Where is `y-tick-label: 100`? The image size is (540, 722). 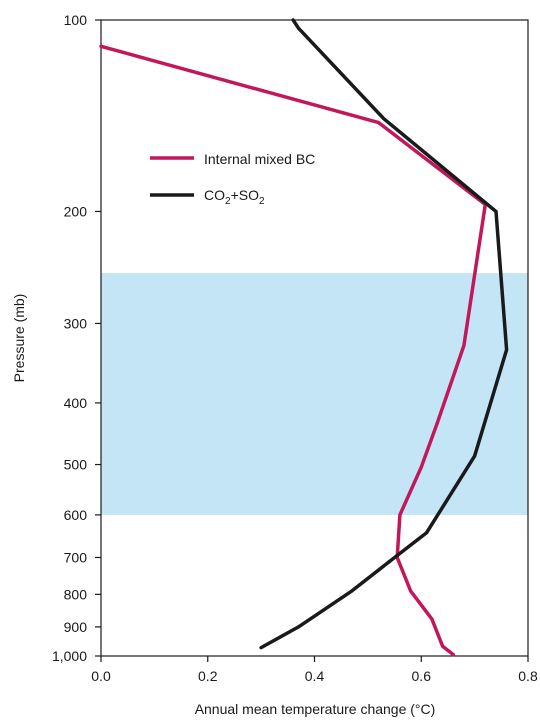 y-tick-label: 100 is located at coordinates (76, 20).